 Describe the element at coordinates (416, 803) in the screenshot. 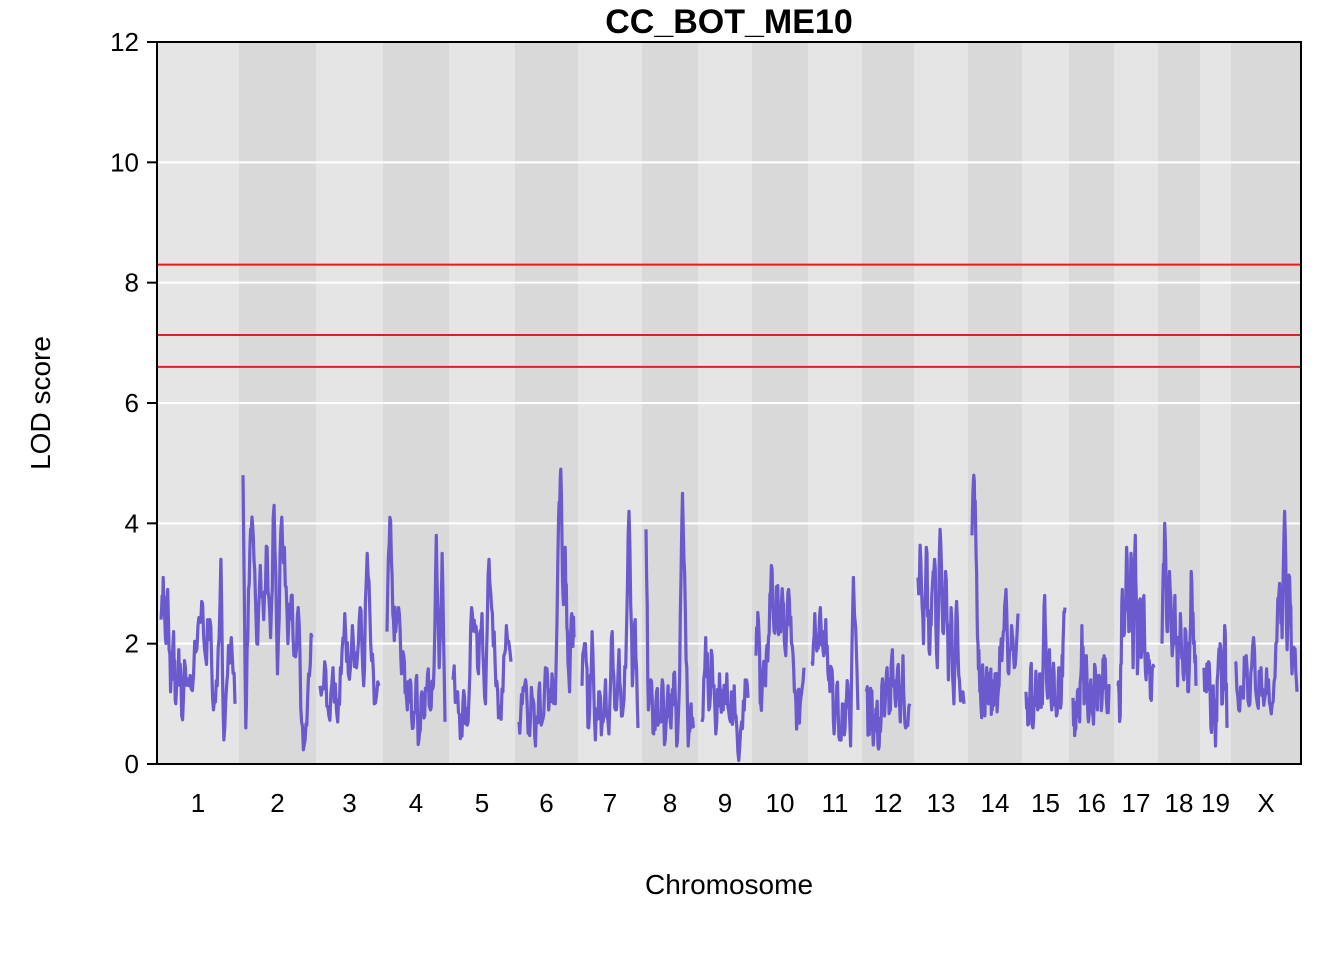

I see `x-tick-label-4: 4` at that location.